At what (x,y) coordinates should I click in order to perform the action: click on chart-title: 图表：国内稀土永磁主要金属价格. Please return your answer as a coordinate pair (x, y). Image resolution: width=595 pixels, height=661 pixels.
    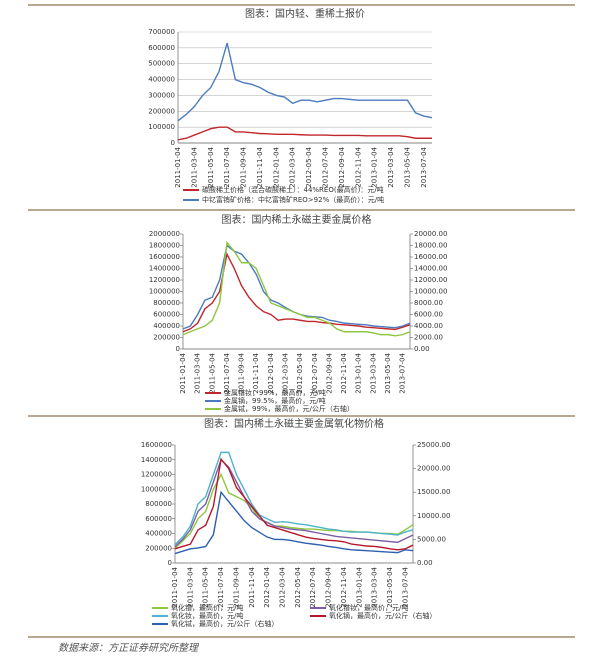
    Looking at the image, I should click on (297, 219).